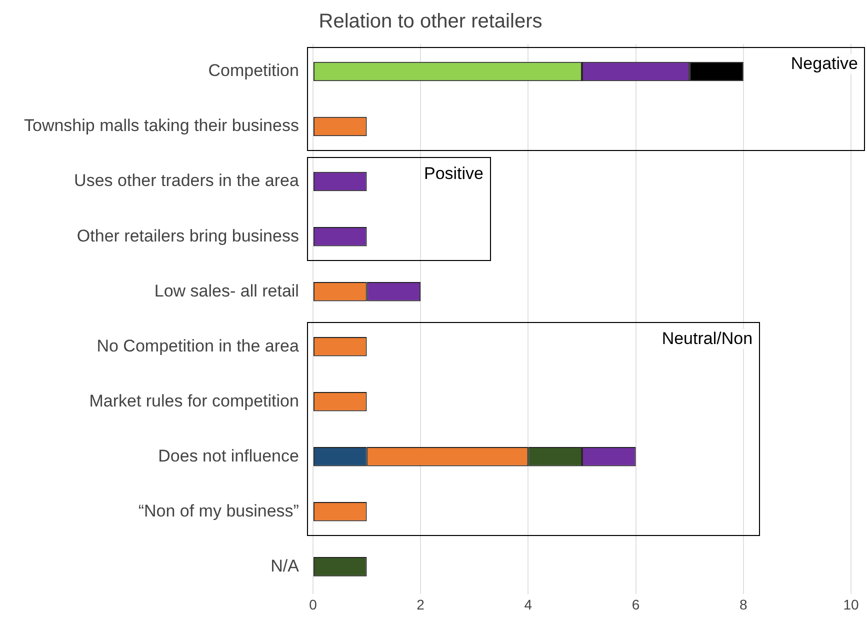 The width and height of the screenshot is (867, 623). Describe the element at coordinates (824, 64) in the screenshot. I see `annotation: Negative` at that location.